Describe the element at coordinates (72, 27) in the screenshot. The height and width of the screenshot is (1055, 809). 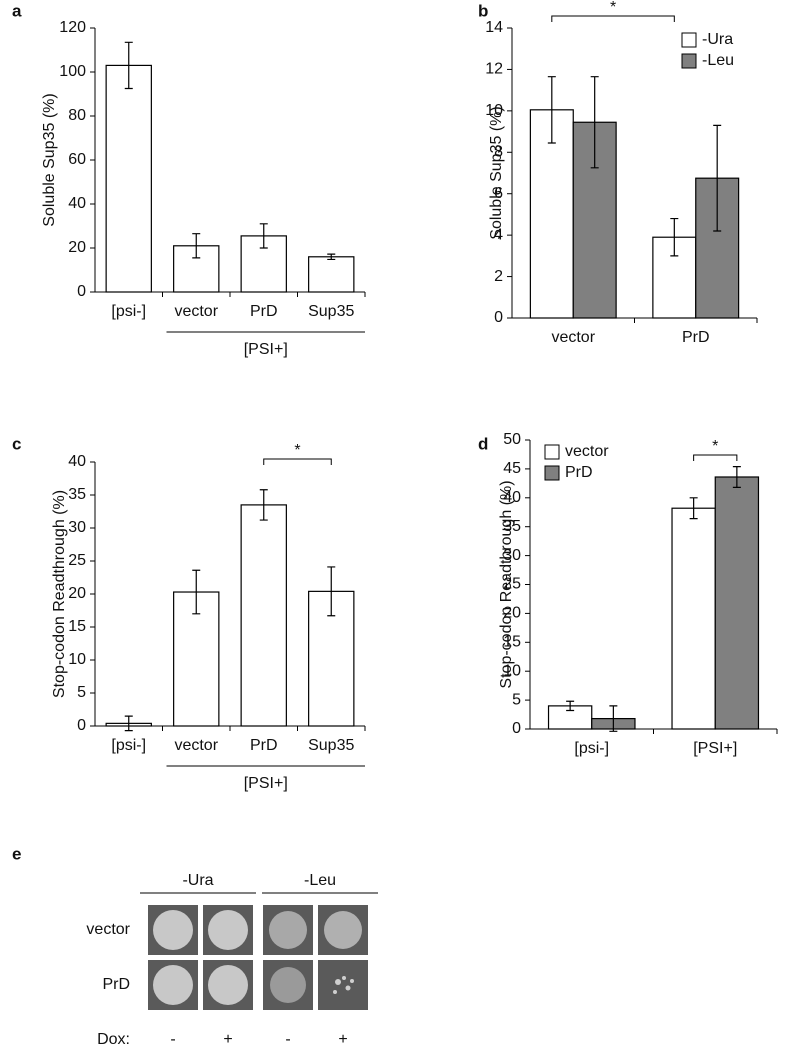
I see `y-tick-label: 120` at that location.